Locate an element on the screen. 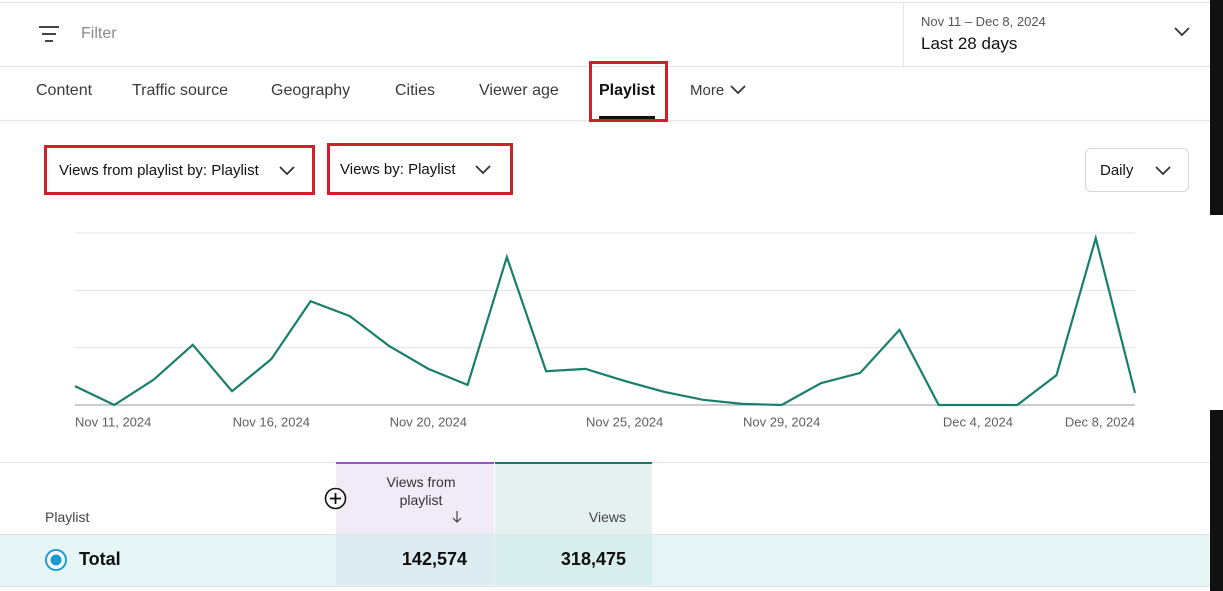  interval-selector: Daily is located at coordinates (1137, 170).